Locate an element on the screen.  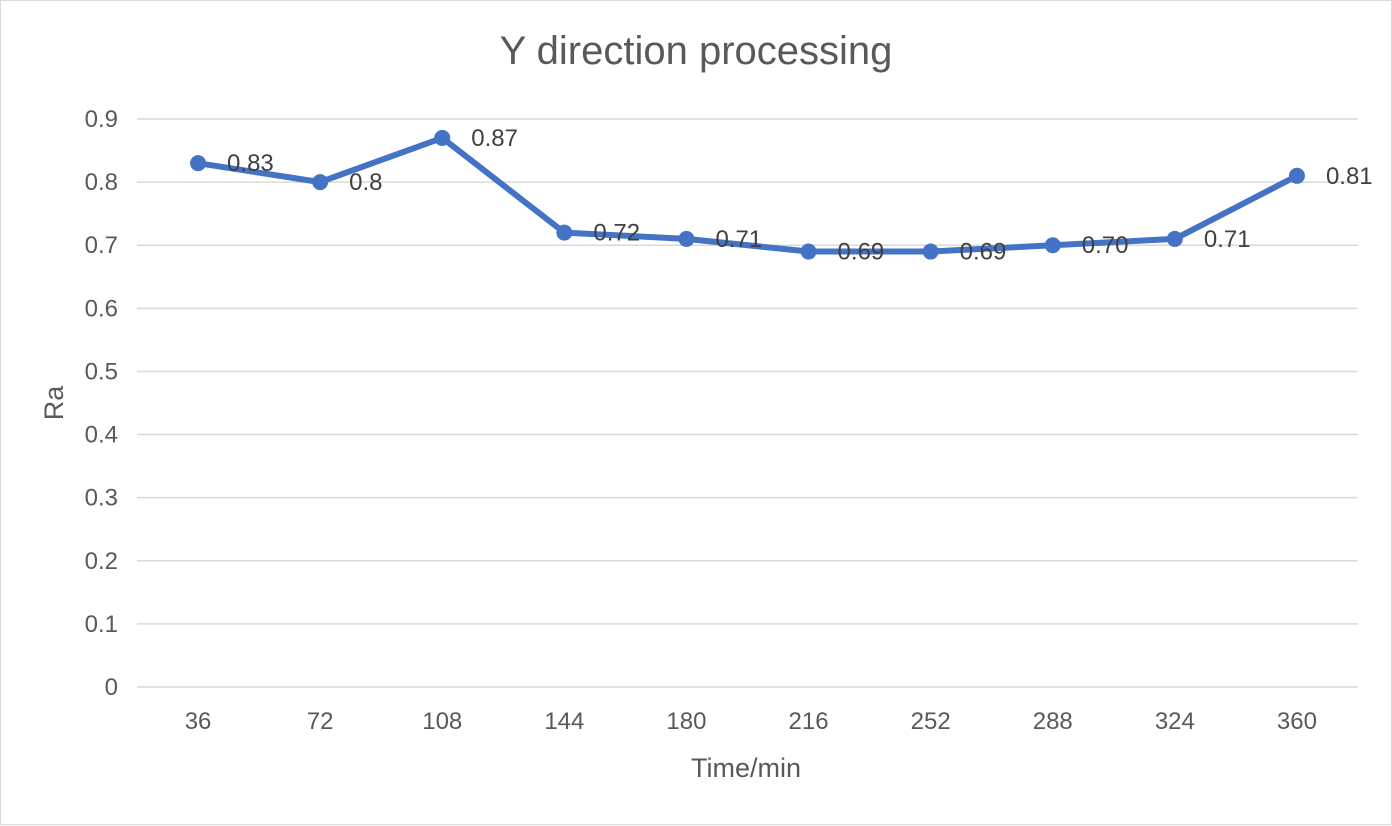
x-axis-ticks: 36 72 108 144 180 216 252 288 324 360 is located at coordinates (751, 721).